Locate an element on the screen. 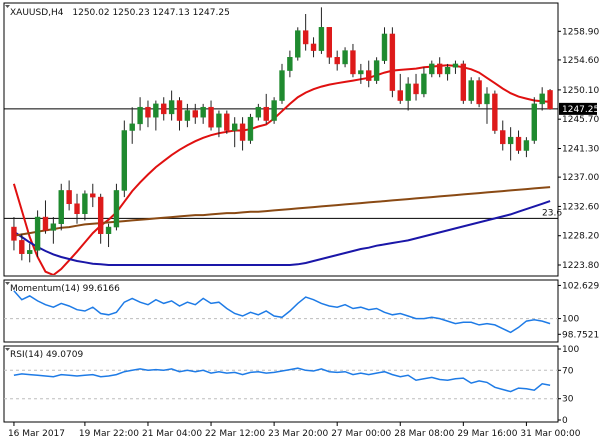 Image resolution: width=600 pixels, height=447 pixels. rsi-axis-label: 70 is located at coordinates (568, 371).